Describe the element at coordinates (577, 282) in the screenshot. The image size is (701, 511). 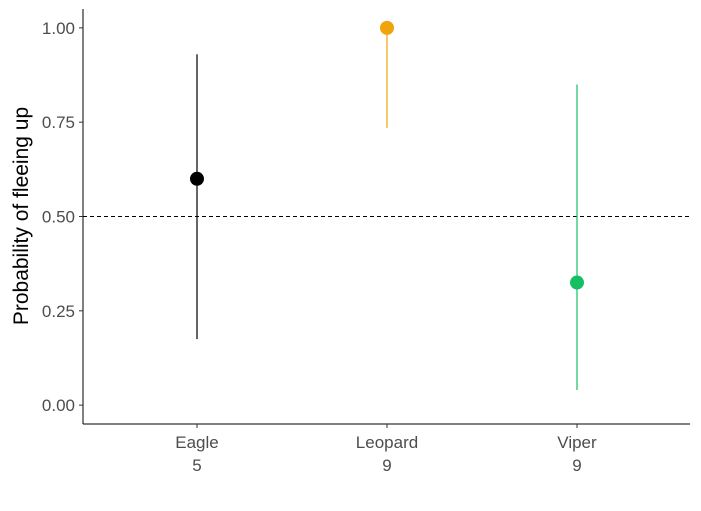
I see `point-viper` at that location.